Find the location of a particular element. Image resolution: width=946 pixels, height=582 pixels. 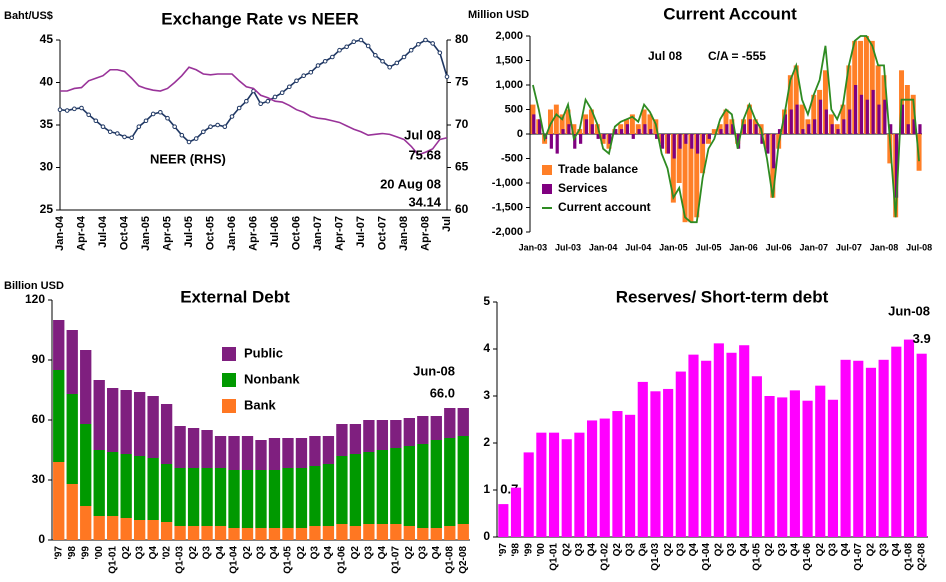

x-tick-label: Q2-08 is located at coordinates (463, 560).